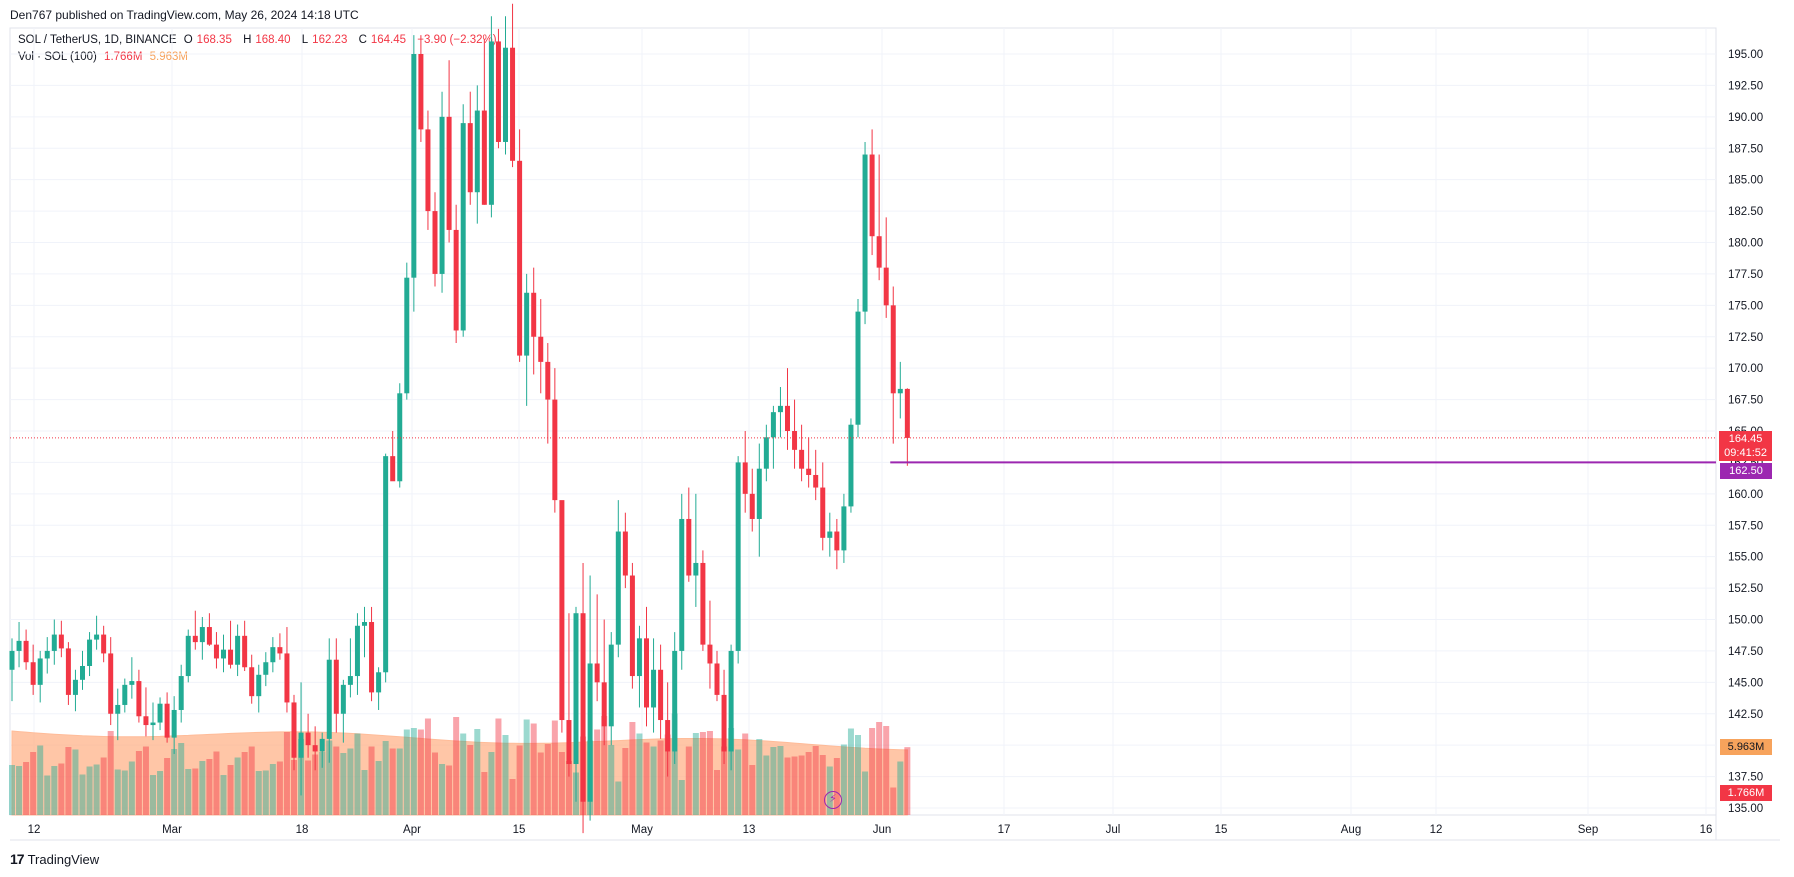  I want to click on brand-label: TradingView, so click(63, 859).